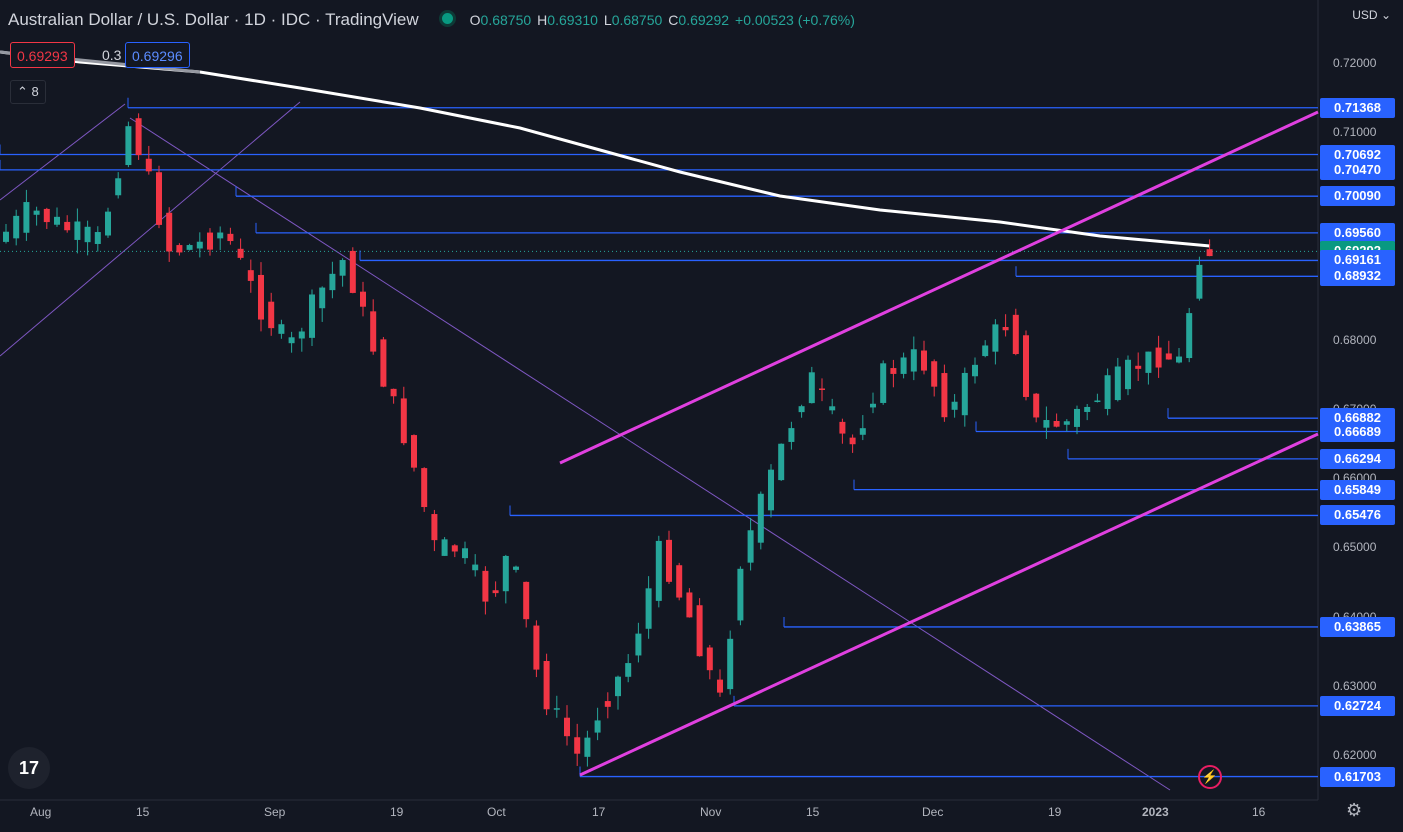  Describe the element at coordinates (1355, 63) in the screenshot. I see `price-axis-tick: 0.72000` at that location.